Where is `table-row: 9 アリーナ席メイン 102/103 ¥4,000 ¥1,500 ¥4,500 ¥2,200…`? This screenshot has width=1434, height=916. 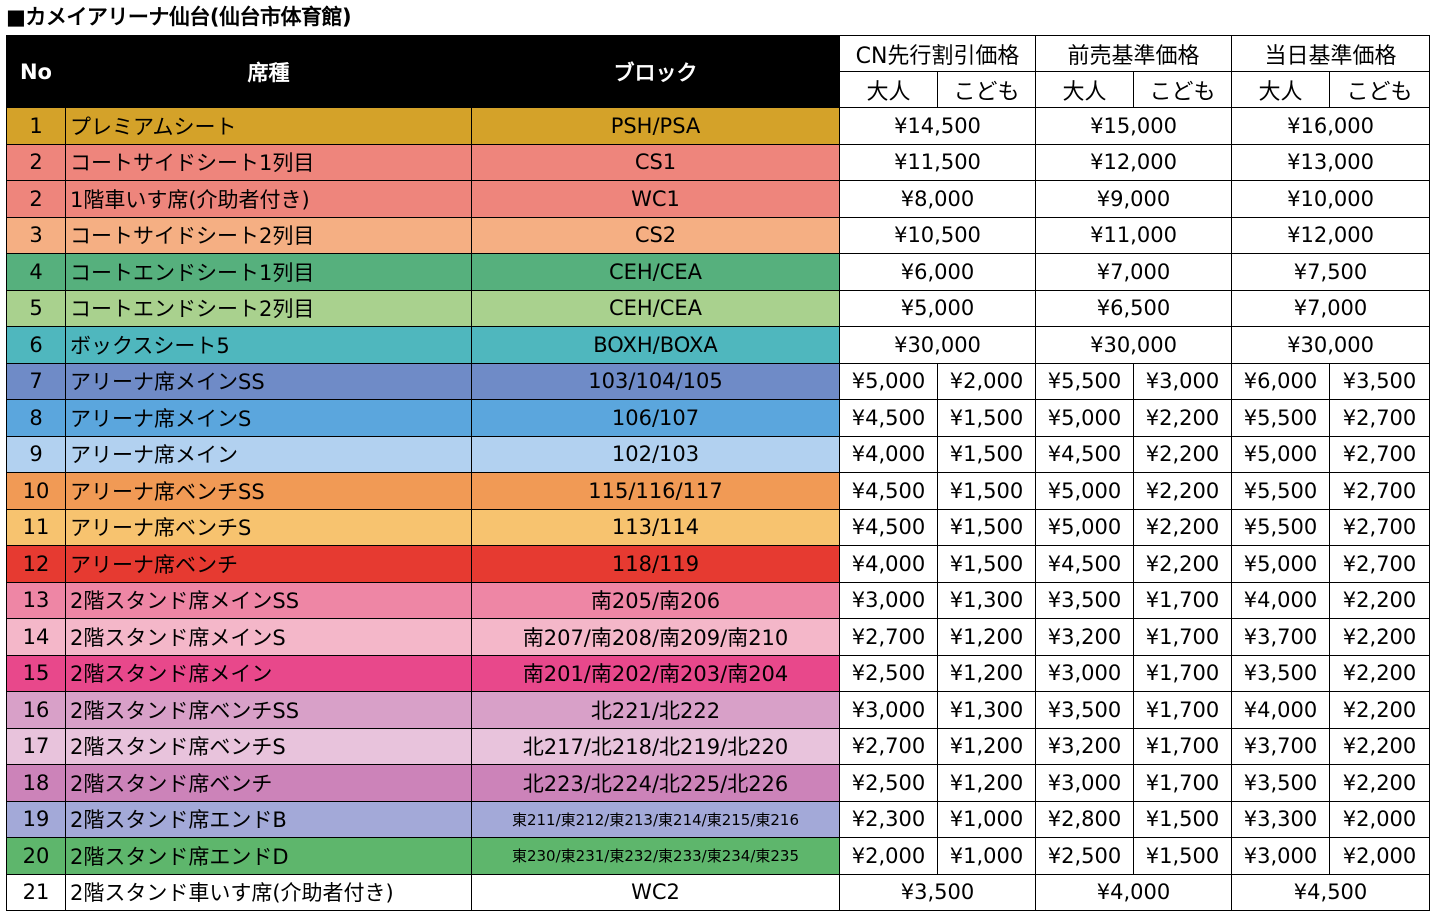 table-row: 9 アリーナ席メイン 102/103 ¥4,000 ¥1,500 ¥4,500 ¥2,200… is located at coordinates (718, 454).